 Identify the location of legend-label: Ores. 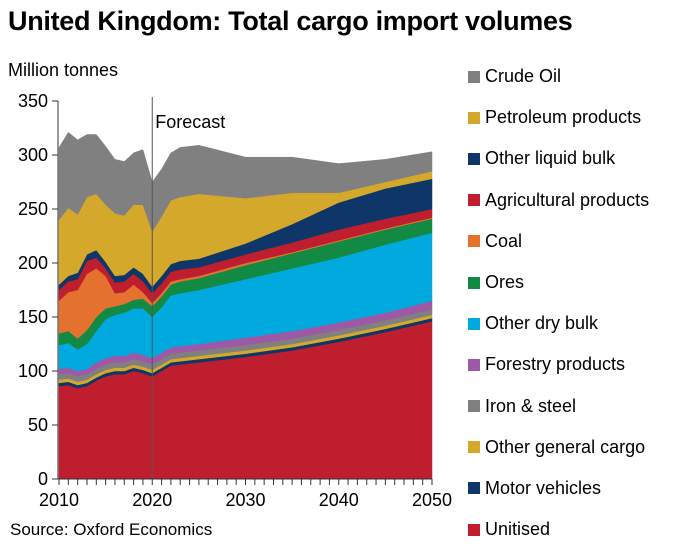
(505, 282).